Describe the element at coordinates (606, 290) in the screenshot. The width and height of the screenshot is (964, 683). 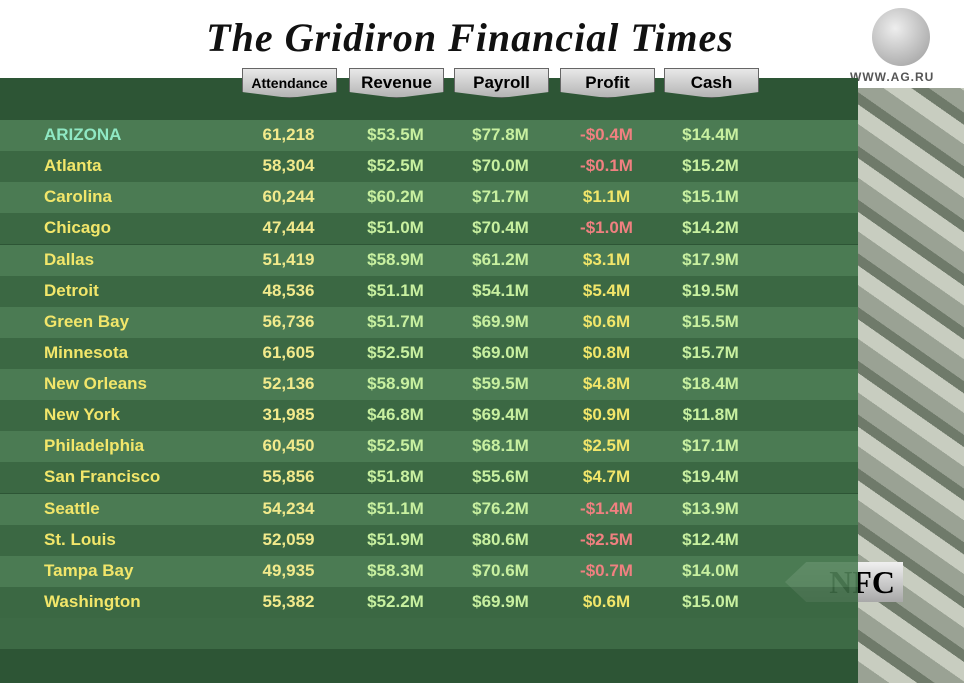
I see `cell: $5.4M` at that location.